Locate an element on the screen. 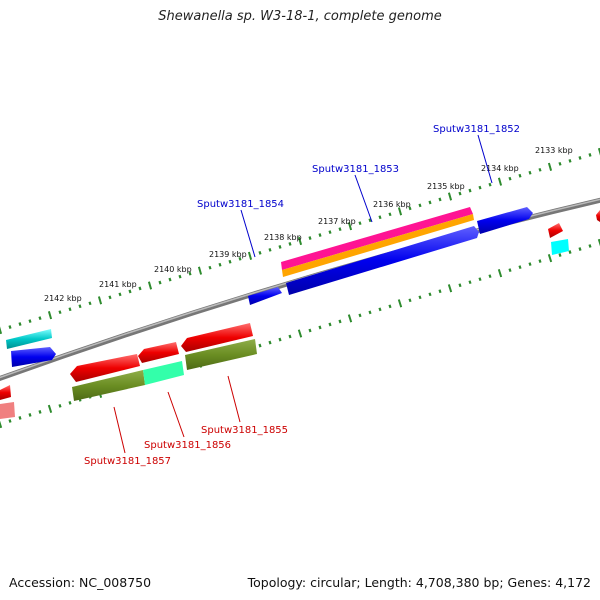  map-title: Shewanella sp. W3-18-1, complete genome is located at coordinates (300, 16).